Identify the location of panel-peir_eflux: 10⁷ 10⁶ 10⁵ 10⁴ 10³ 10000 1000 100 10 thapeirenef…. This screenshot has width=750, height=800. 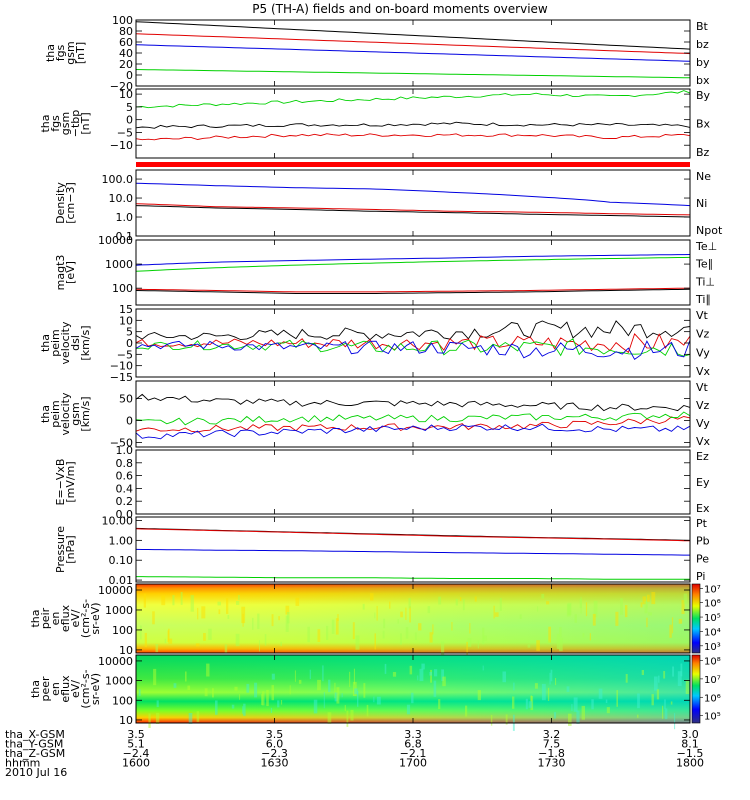
(375, 621).